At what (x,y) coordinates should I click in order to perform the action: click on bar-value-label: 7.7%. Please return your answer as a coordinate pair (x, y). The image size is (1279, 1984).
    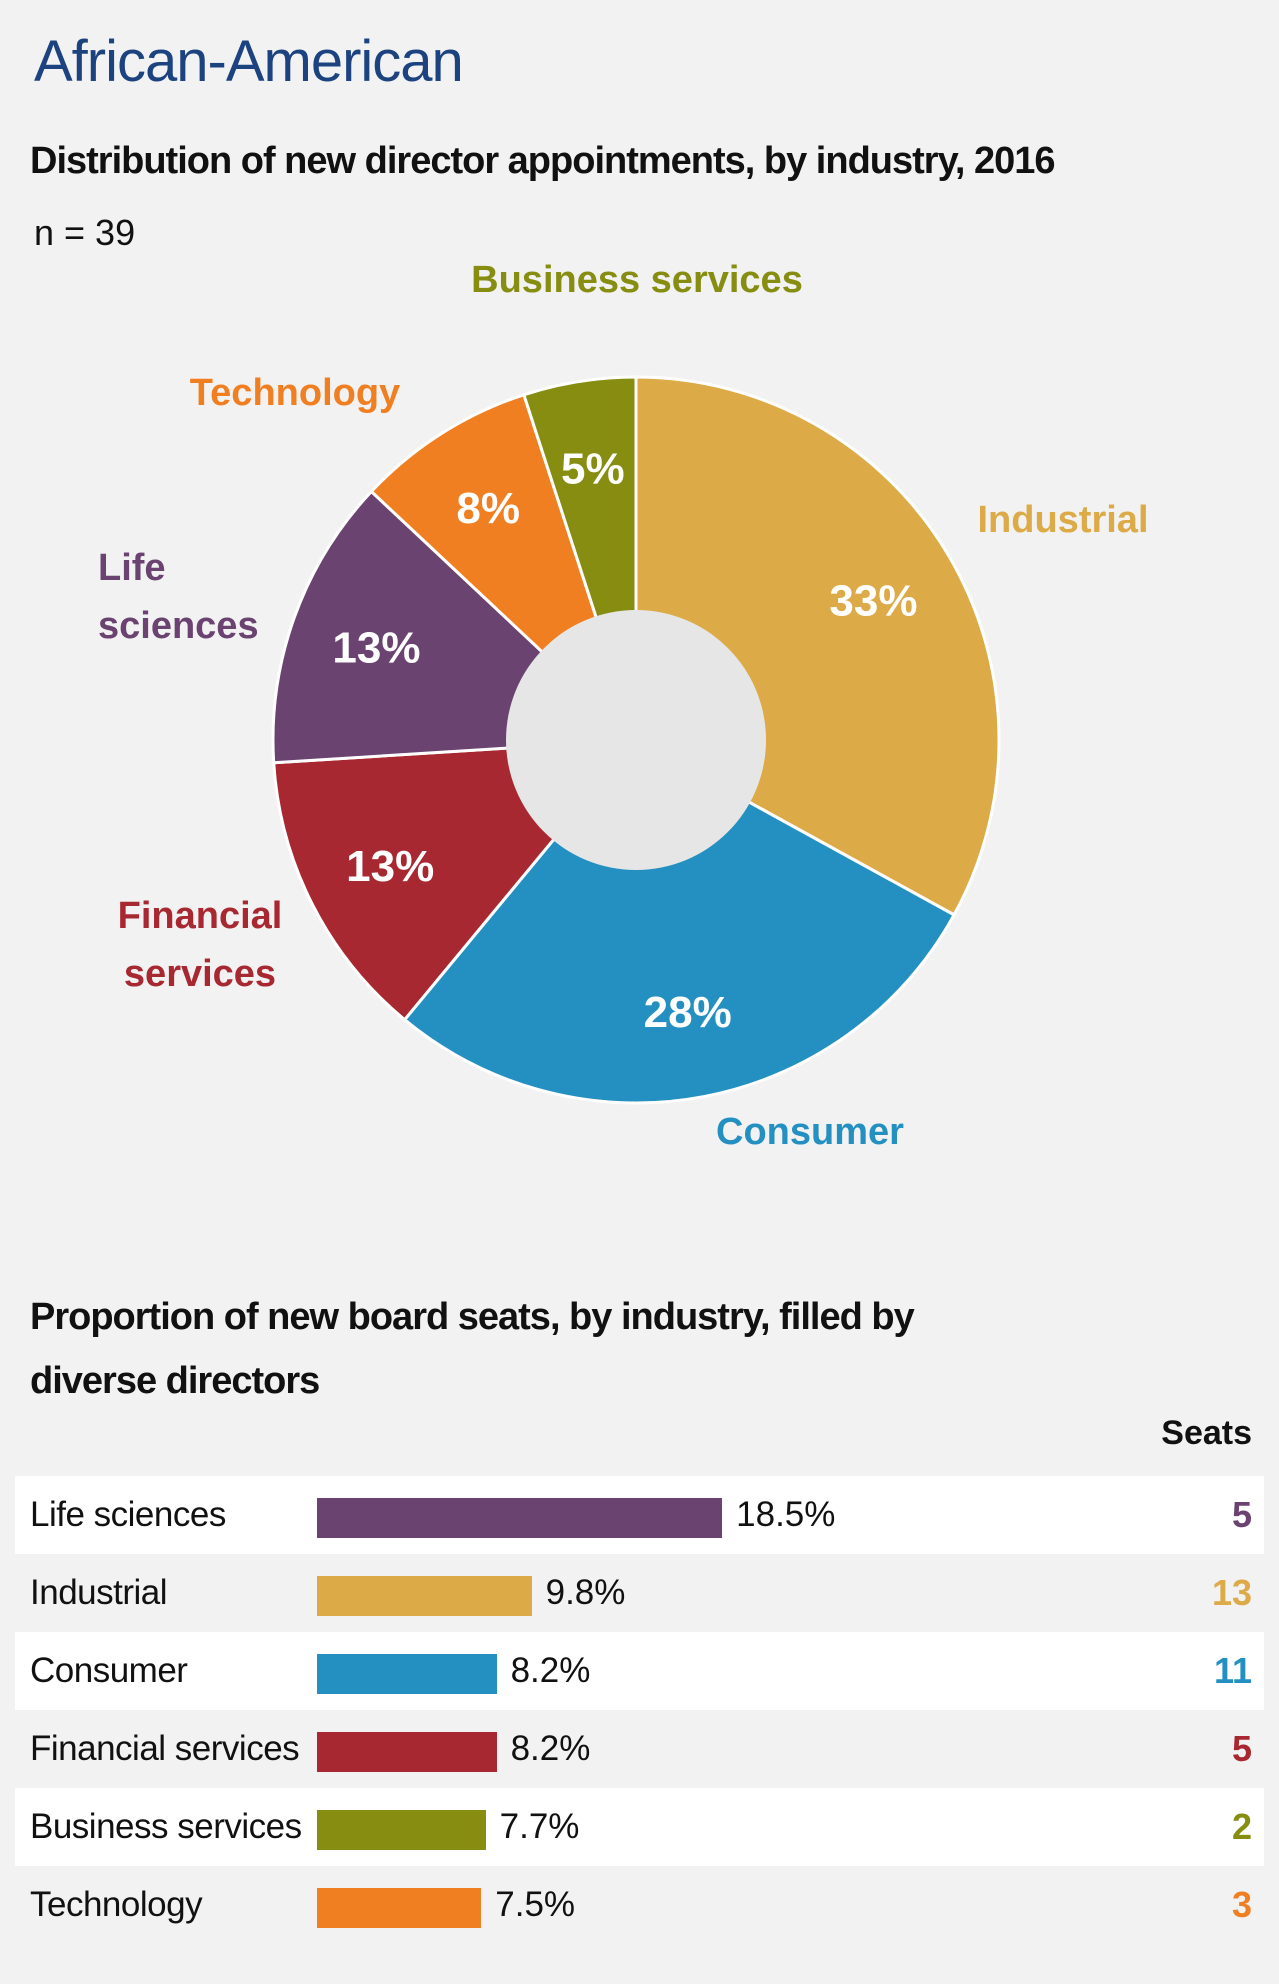
    Looking at the image, I should click on (539, 1826).